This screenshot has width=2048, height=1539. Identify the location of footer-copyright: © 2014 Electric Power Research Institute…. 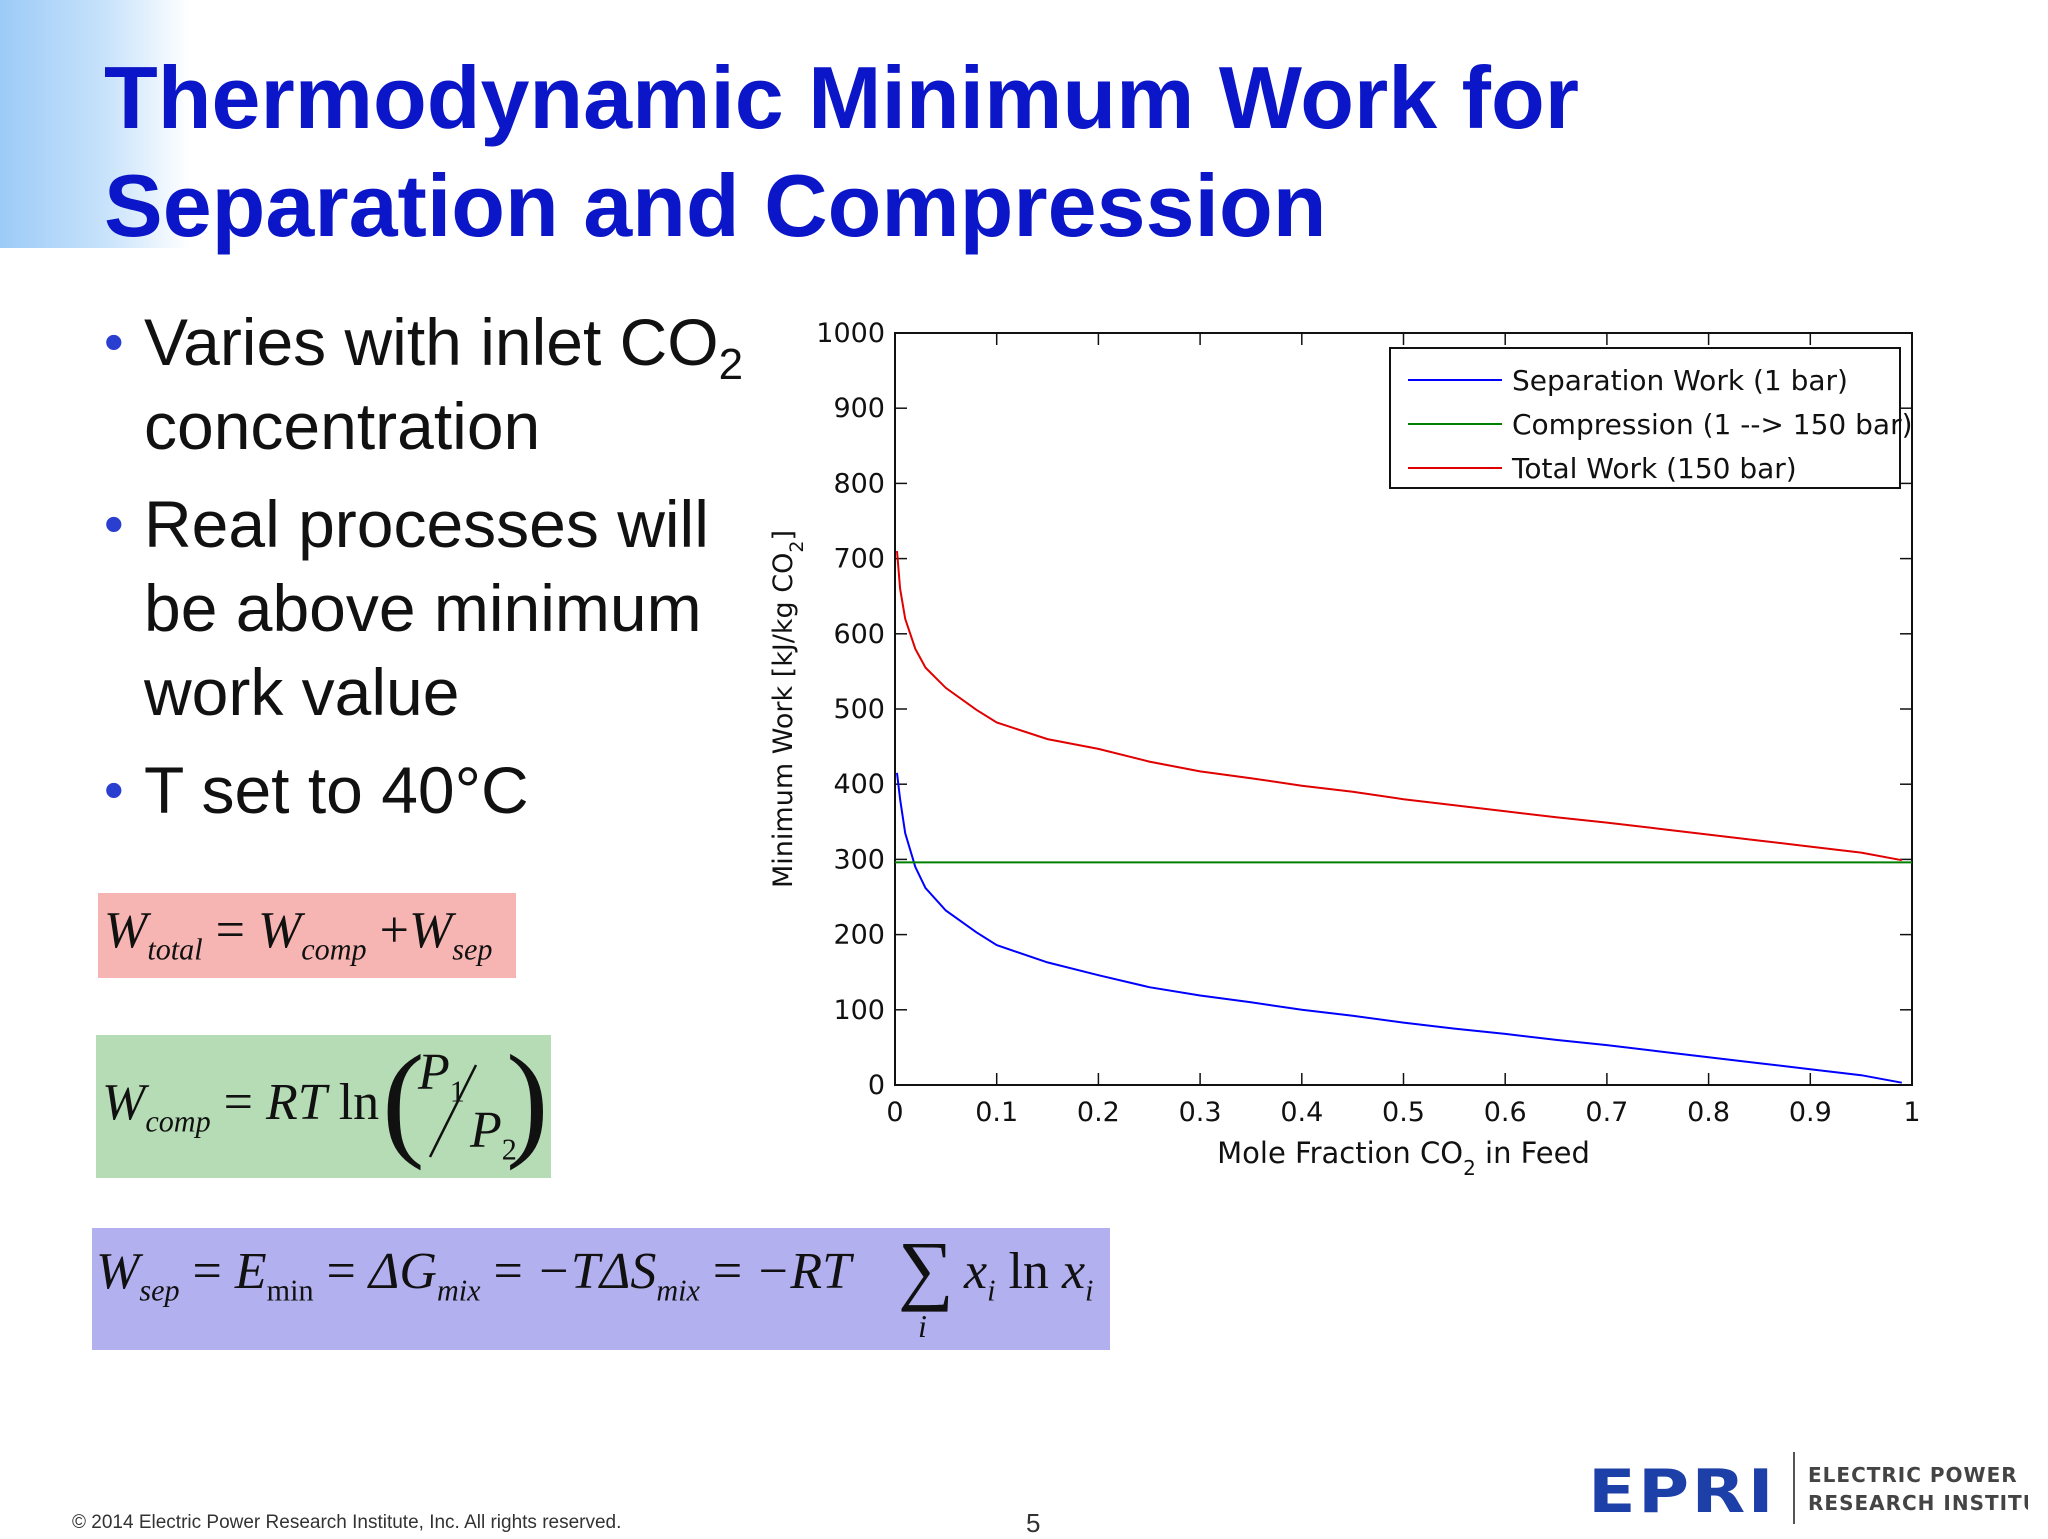
(347, 1522).